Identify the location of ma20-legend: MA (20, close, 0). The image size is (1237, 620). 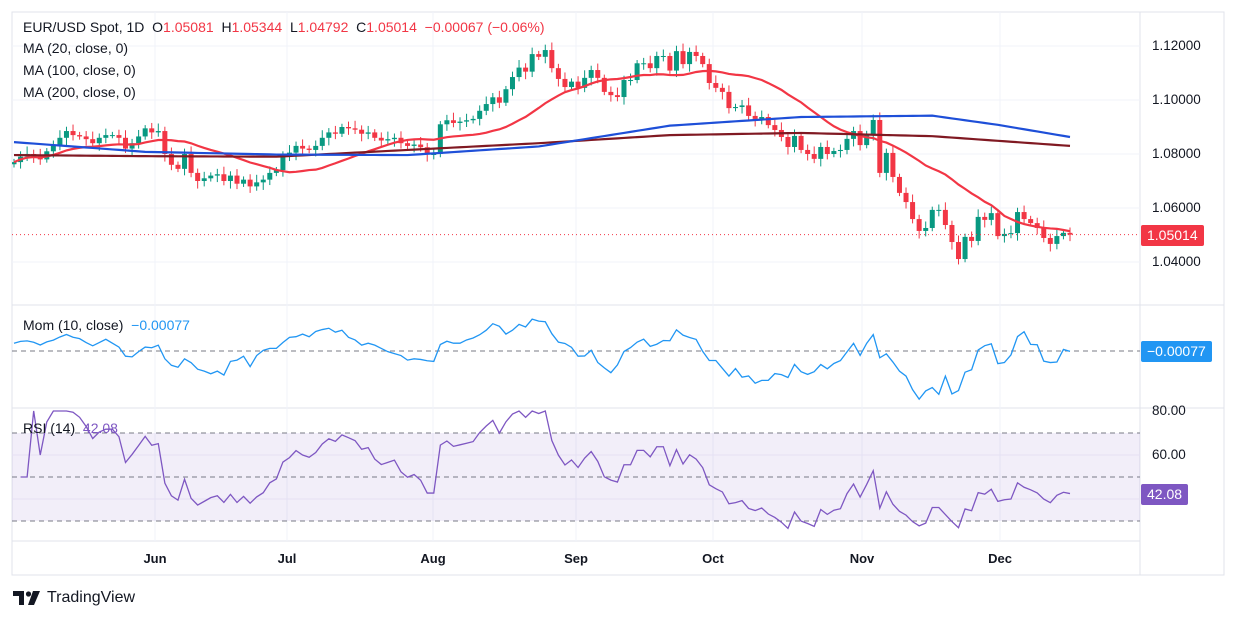
(76, 48).